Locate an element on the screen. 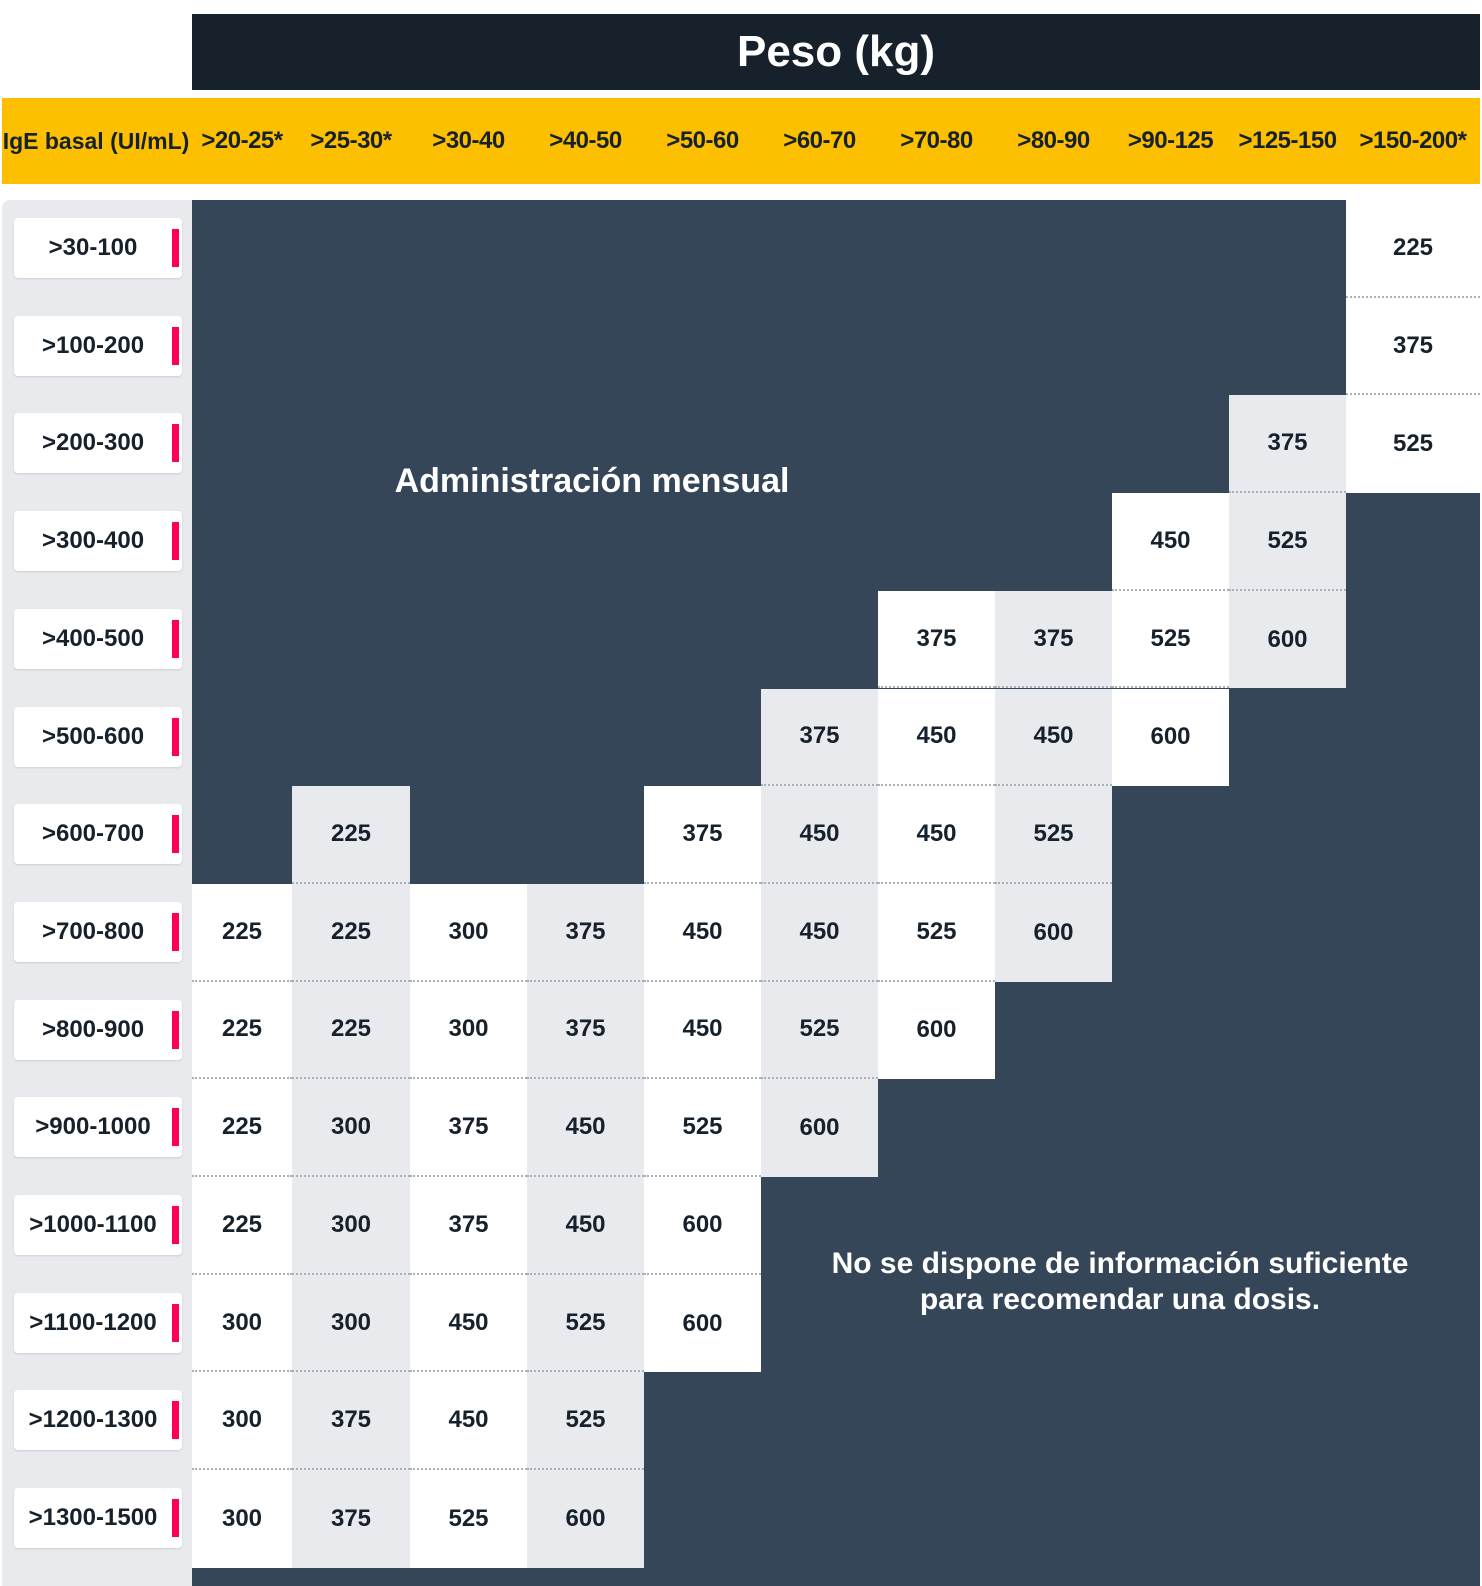 The width and height of the screenshot is (1482, 1586). row-label: >200-300 is located at coordinates (98, 443).